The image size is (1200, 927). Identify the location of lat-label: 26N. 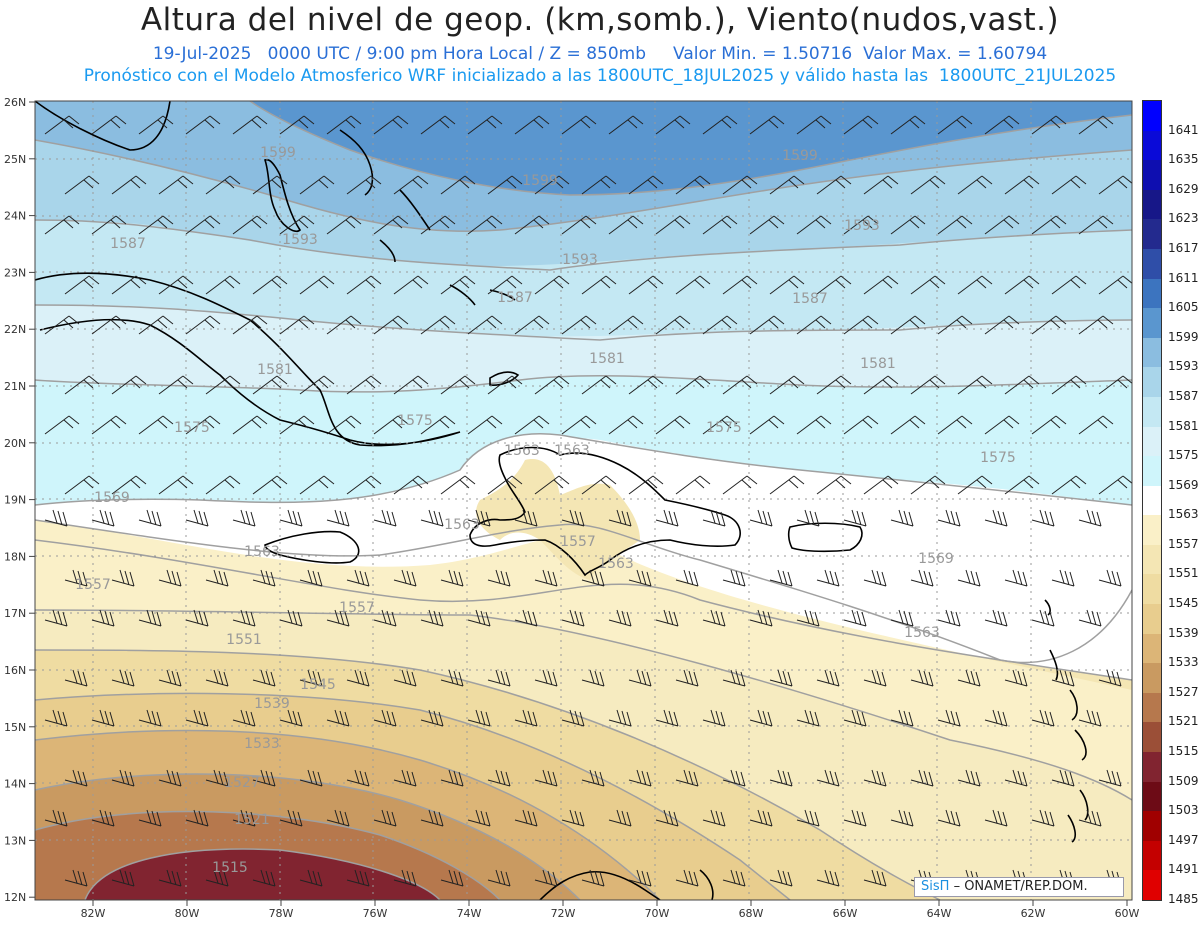
(15, 102).